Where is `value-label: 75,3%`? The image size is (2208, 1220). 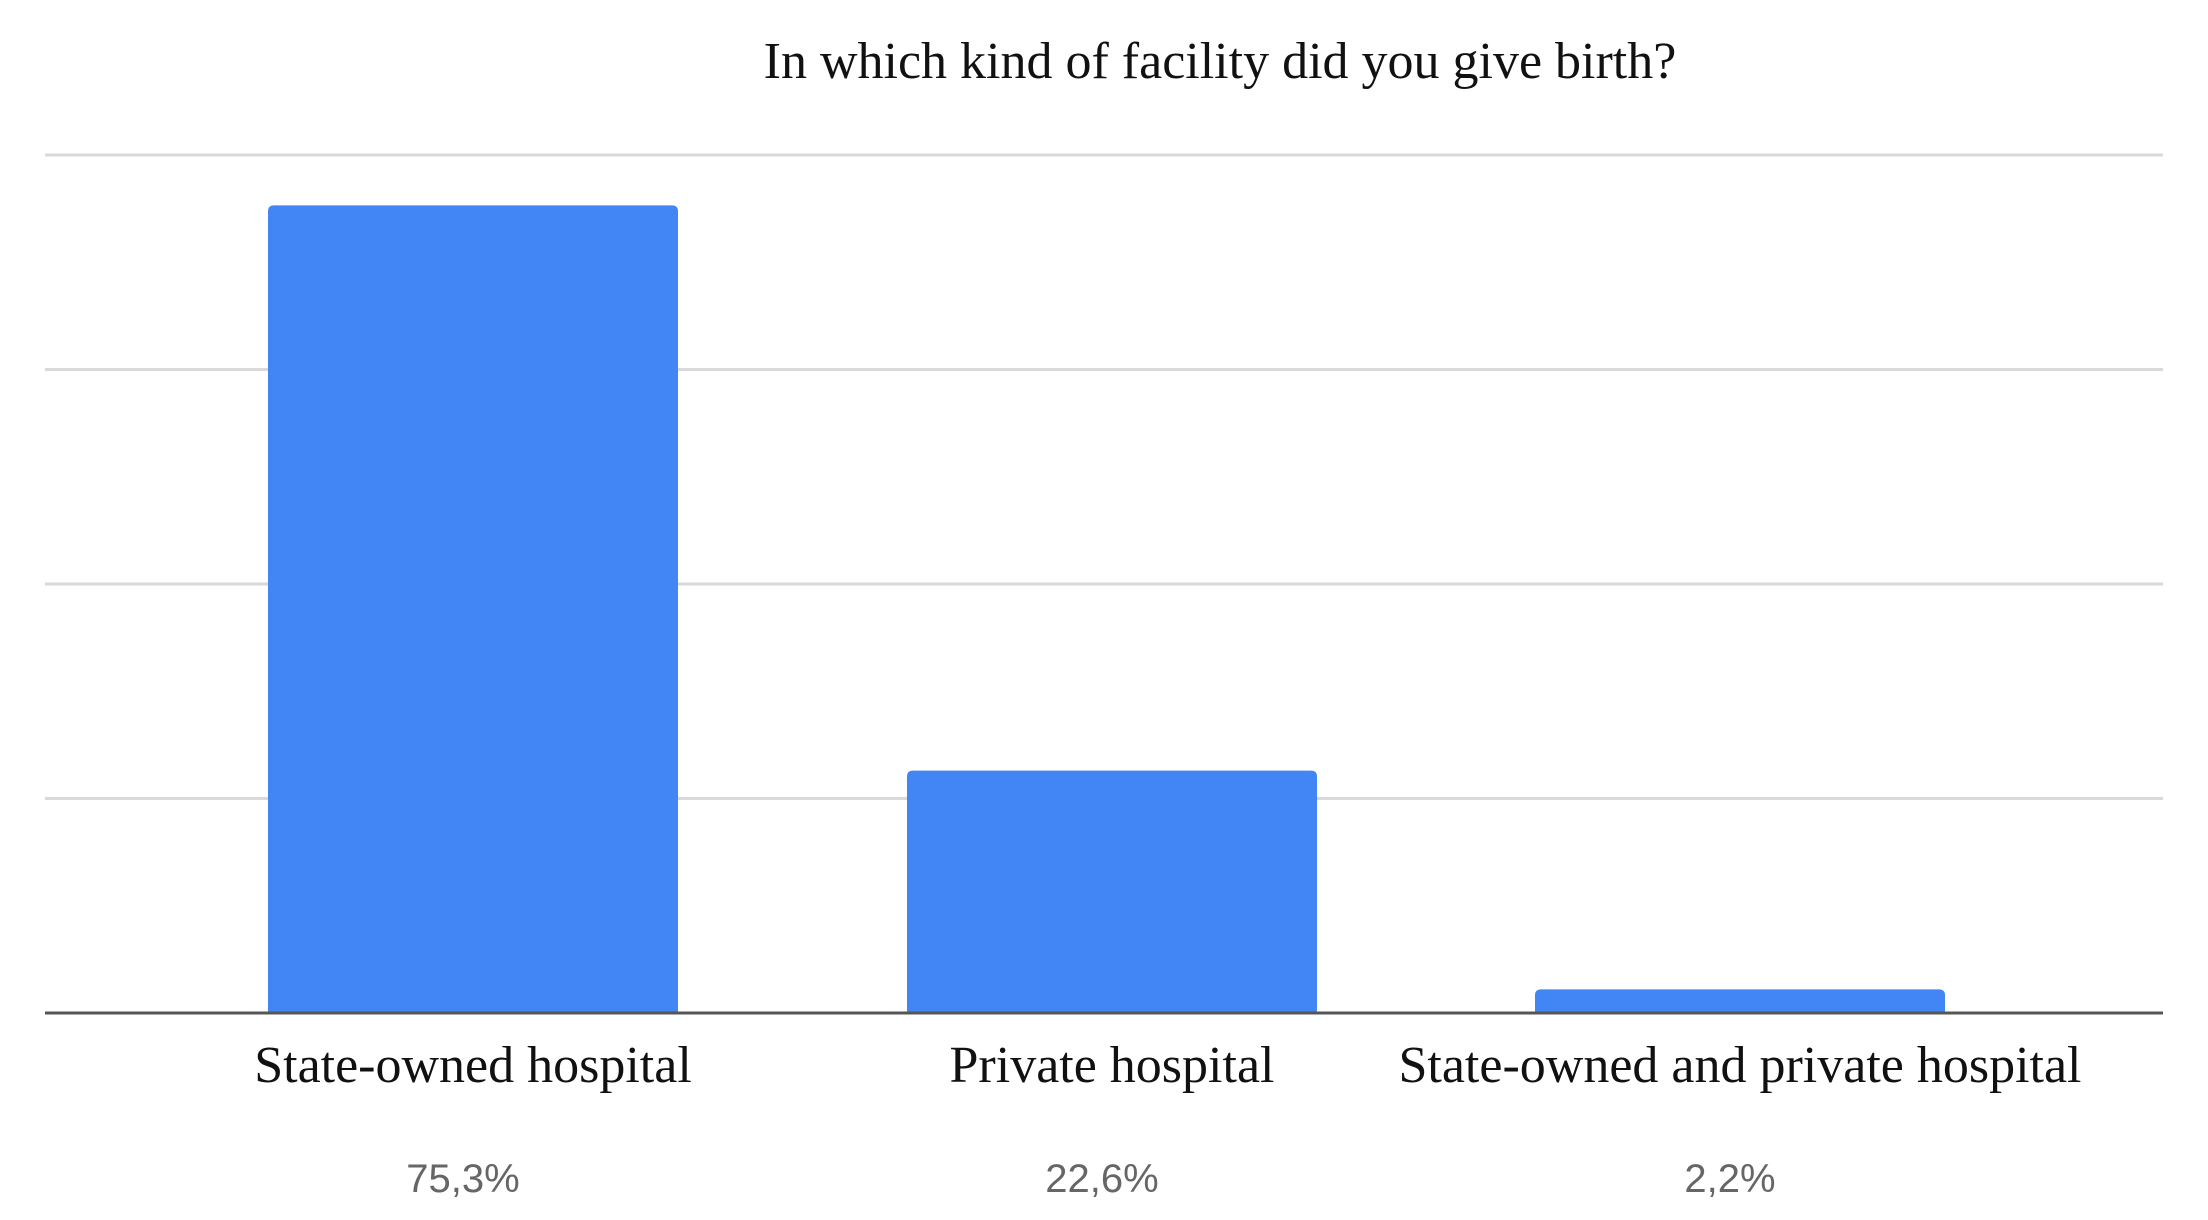 value-label: 75,3% is located at coordinates (462, 1179).